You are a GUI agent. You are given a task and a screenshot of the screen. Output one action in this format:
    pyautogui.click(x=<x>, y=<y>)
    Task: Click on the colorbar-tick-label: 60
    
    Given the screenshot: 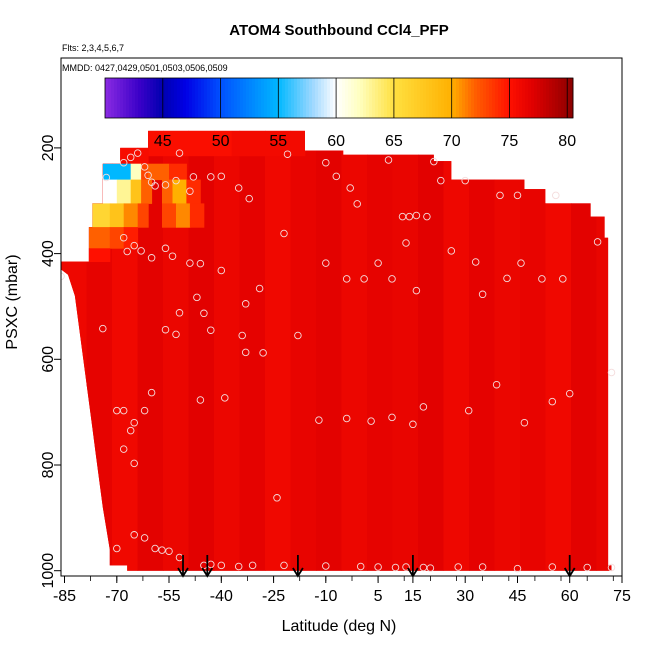 What is the action you would take?
    pyautogui.click(x=336, y=141)
    